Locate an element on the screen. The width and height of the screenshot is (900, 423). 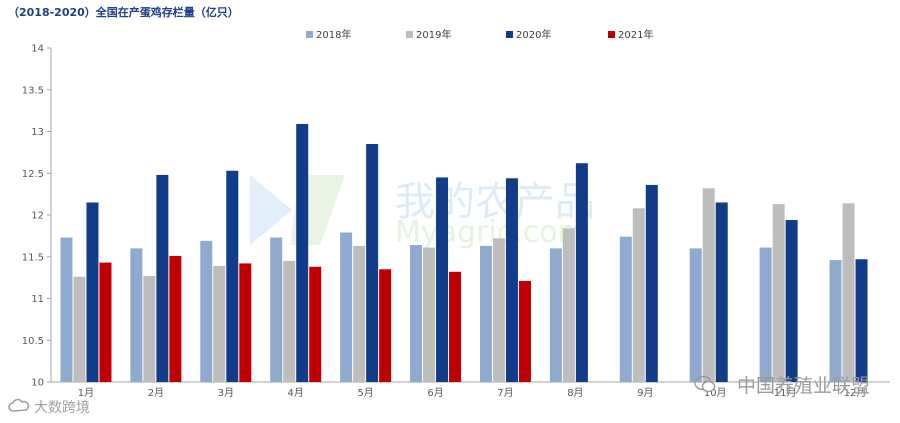
wechat-icon is located at coordinates (705, 384).